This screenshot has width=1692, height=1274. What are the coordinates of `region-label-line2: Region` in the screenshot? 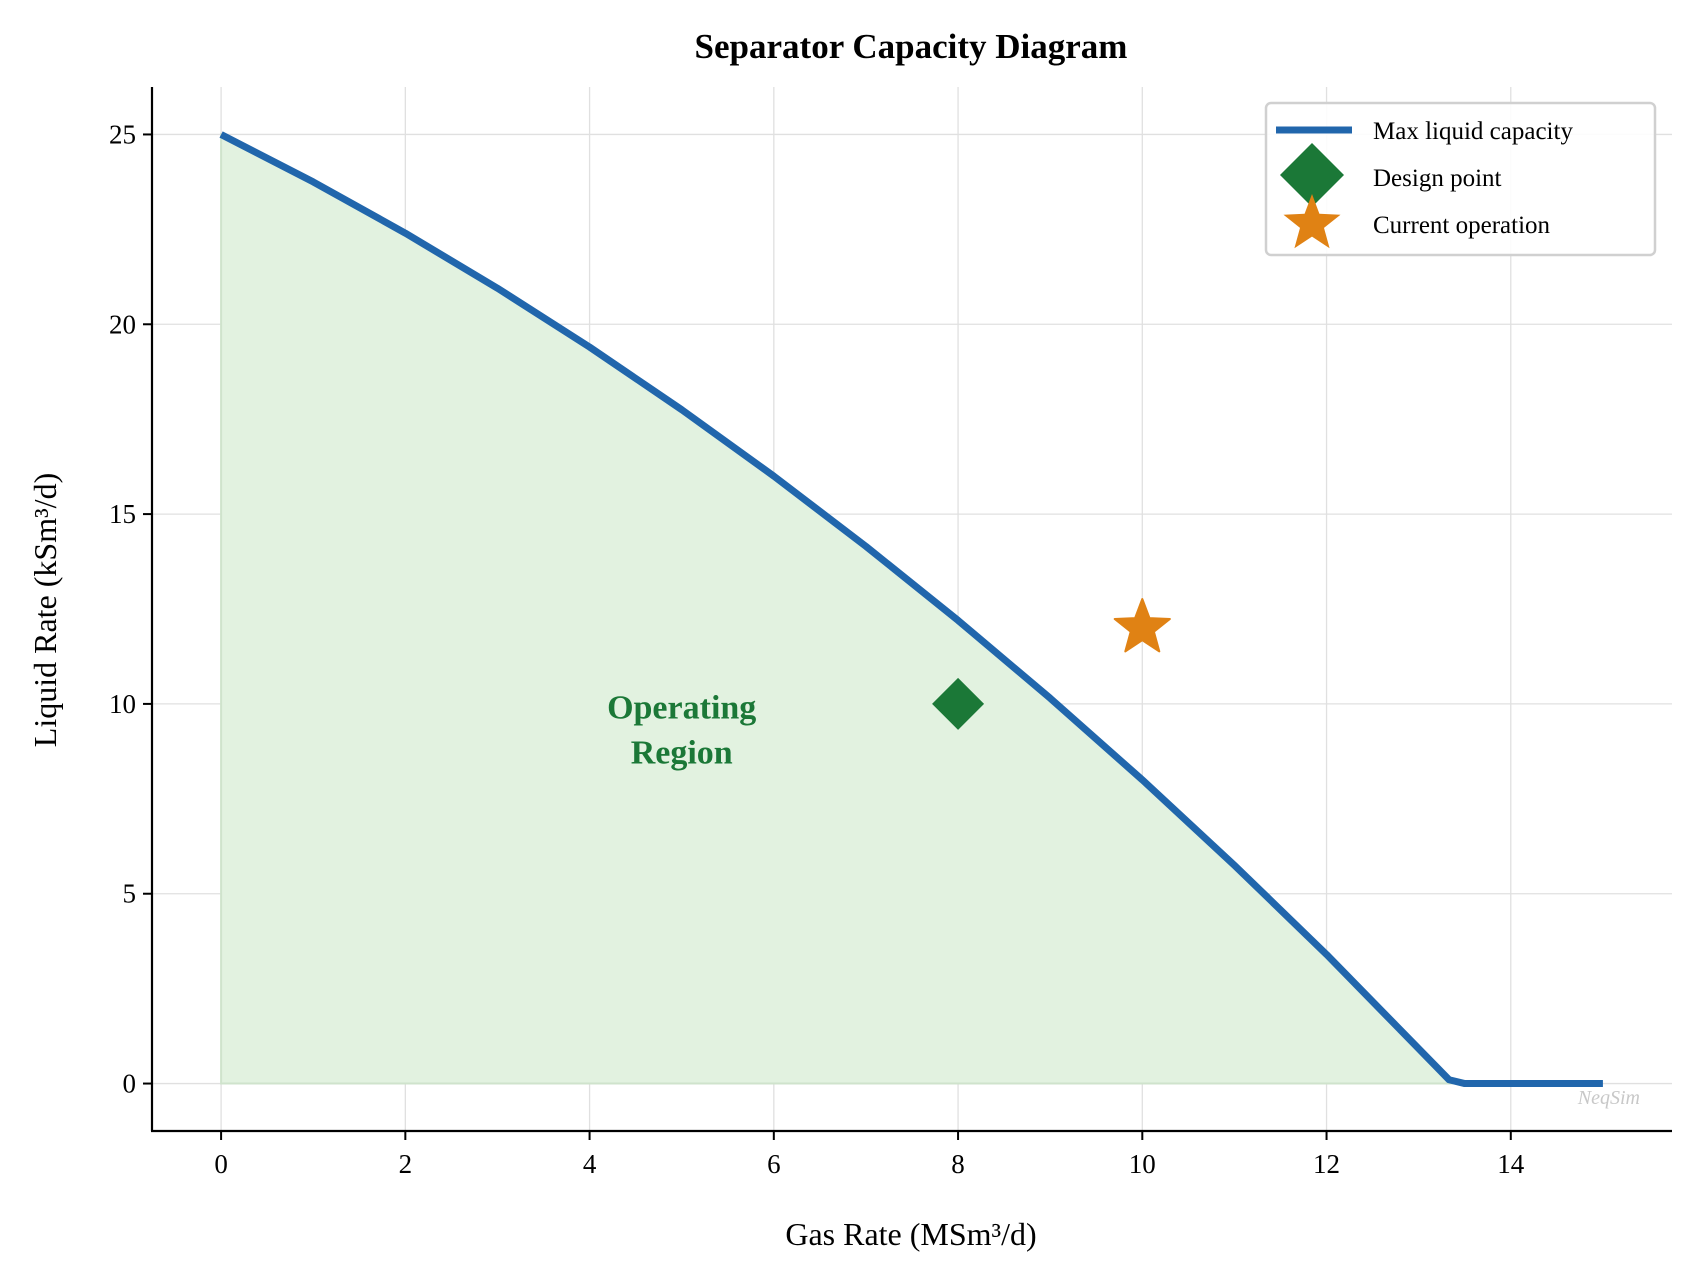 It's located at (682, 753).